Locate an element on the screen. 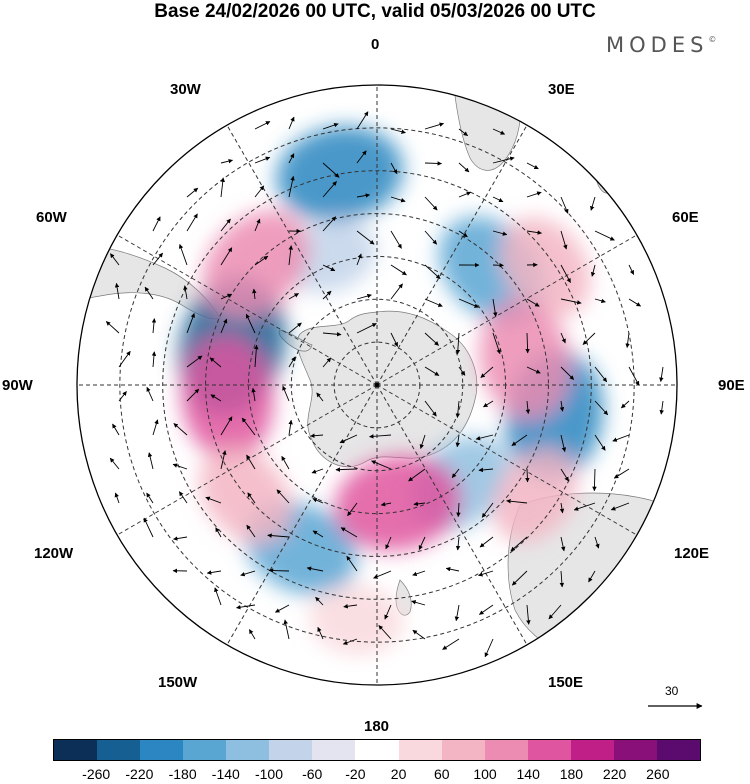  colorbar-tick-label: 60 is located at coordinates (442, 774).